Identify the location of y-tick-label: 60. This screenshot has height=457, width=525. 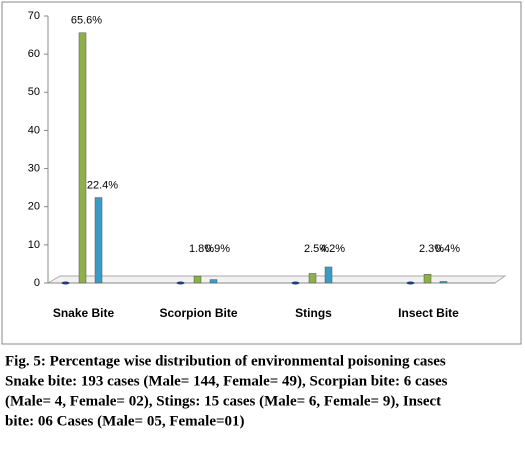
(34, 54).